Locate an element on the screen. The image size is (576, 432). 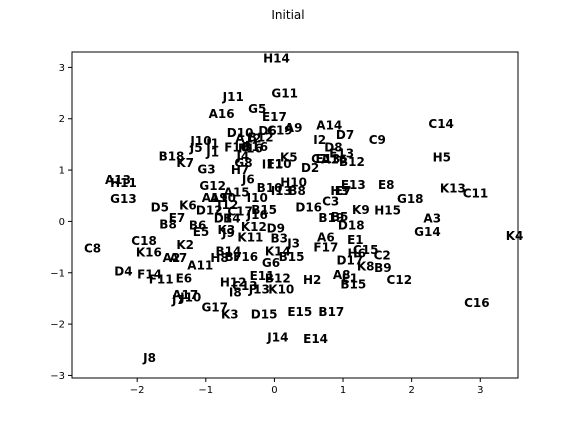
point-label: A10 is located at coordinates (223, 198).